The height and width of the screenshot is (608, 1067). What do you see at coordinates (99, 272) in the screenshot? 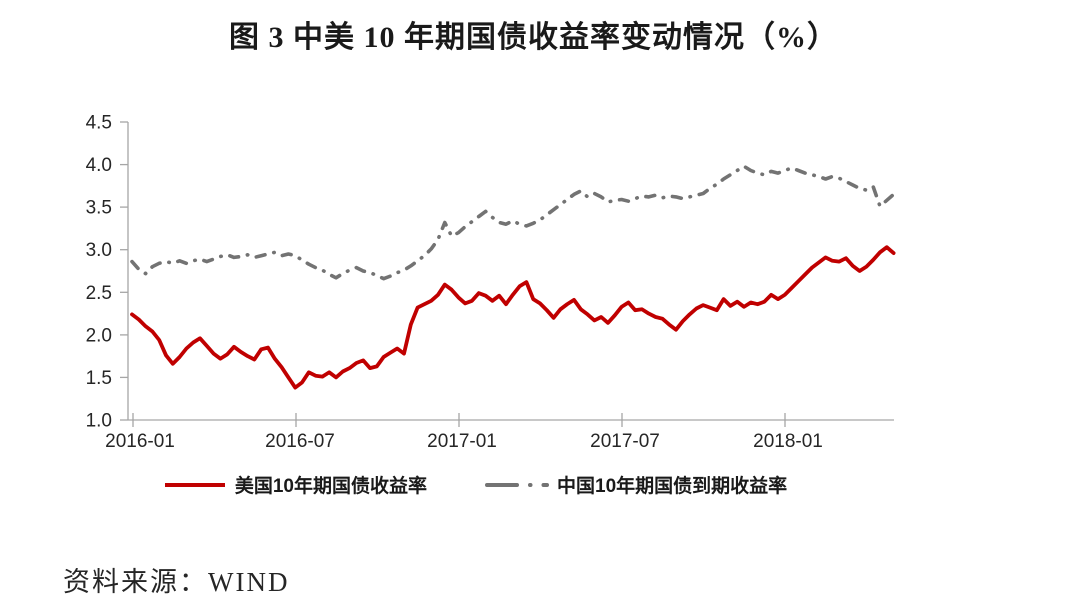
I see `y-axis-labels: 4.5 4.0 3.5 3.0 2.5 2.0 1.5 1.0` at bounding box center [99, 272].